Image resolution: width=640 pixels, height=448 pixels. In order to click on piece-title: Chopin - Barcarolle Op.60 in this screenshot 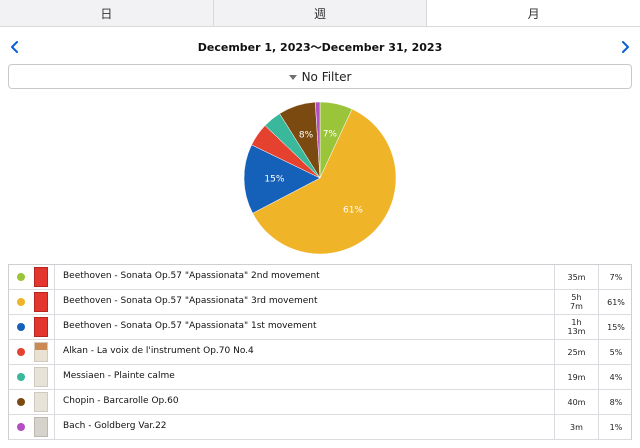, I will do `click(121, 401)`.